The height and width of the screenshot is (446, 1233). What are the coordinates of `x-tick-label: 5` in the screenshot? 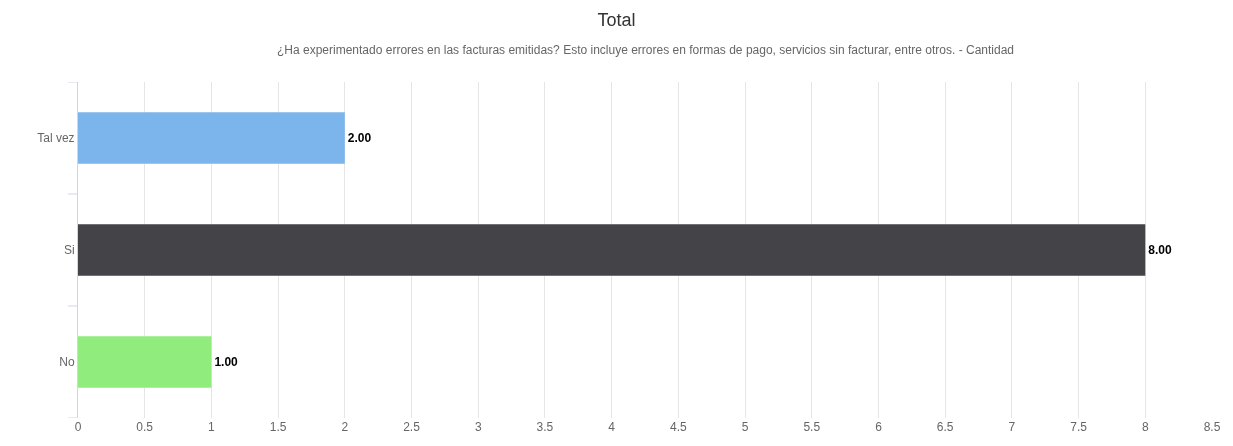 It's located at (745, 427).